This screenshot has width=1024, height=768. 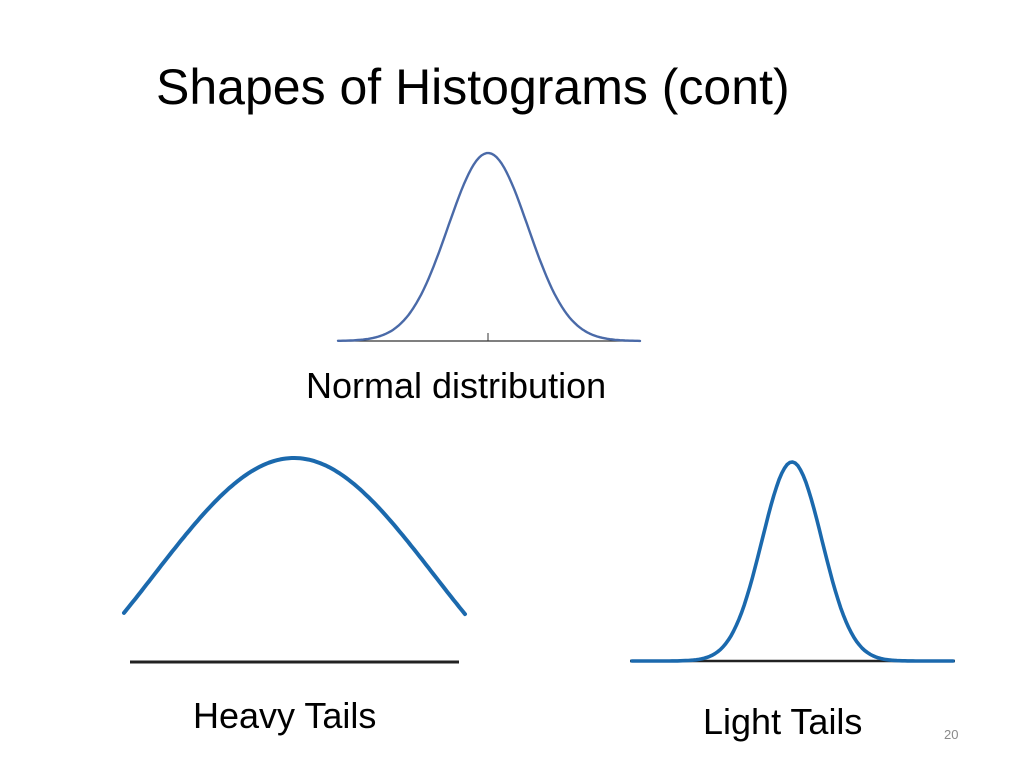 What do you see at coordinates (783, 721) in the screenshot?
I see `light-tails-caption: Light Tails` at bounding box center [783, 721].